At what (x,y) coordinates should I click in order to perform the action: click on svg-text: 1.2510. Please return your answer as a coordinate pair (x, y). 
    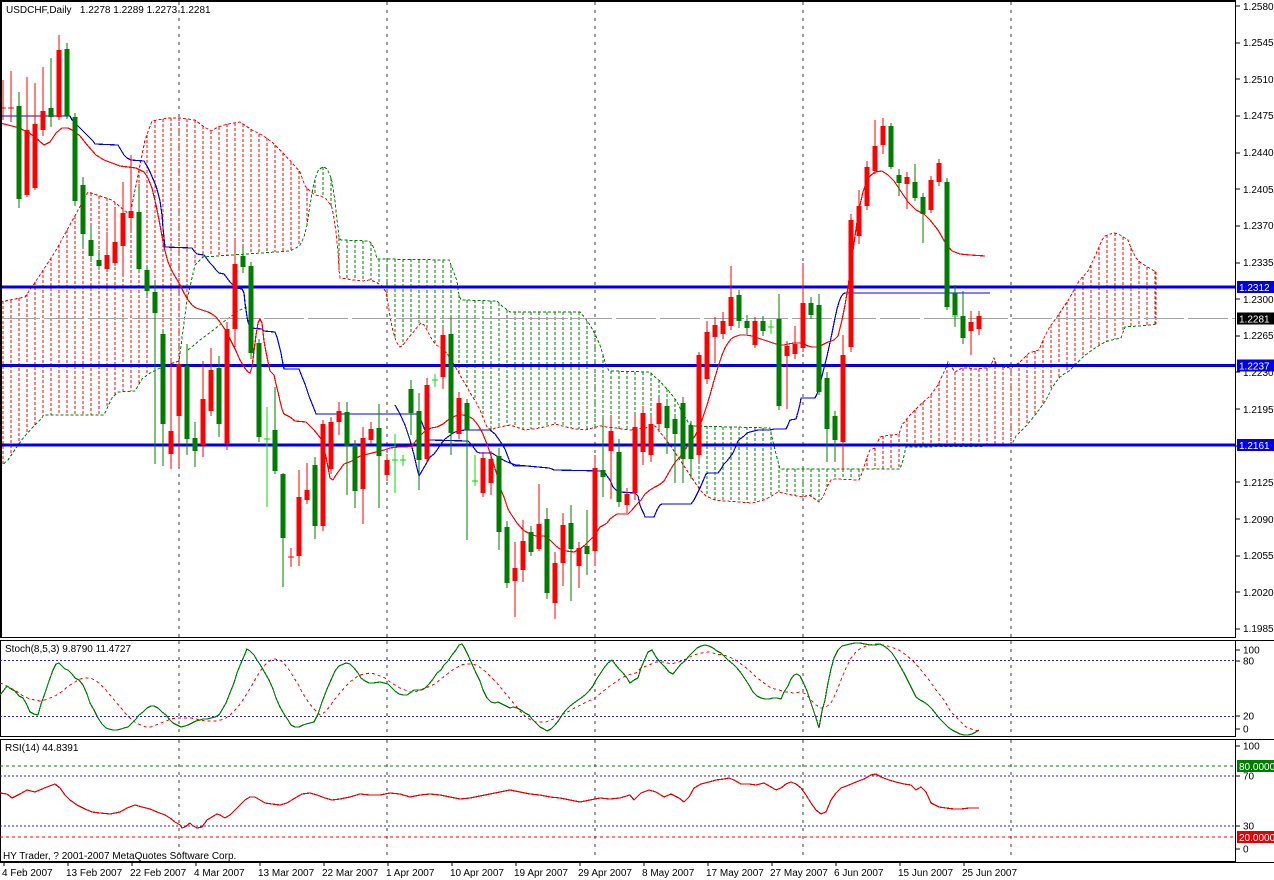
    Looking at the image, I should click on (1258, 80).